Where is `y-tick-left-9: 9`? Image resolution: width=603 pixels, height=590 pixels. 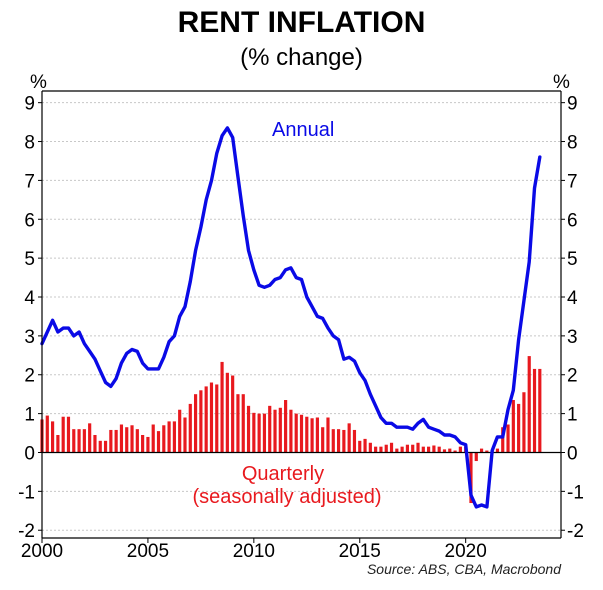 y-tick-left-9: 9 is located at coordinates (29, 104).